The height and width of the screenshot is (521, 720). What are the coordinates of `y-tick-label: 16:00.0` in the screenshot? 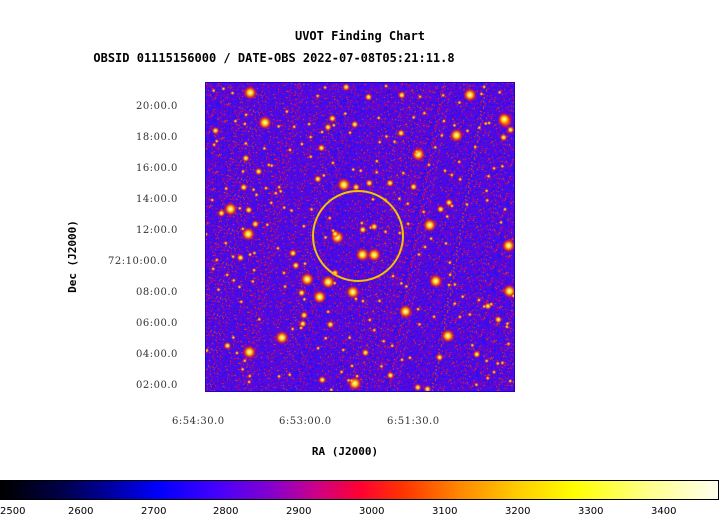 It's located at (157, 168).